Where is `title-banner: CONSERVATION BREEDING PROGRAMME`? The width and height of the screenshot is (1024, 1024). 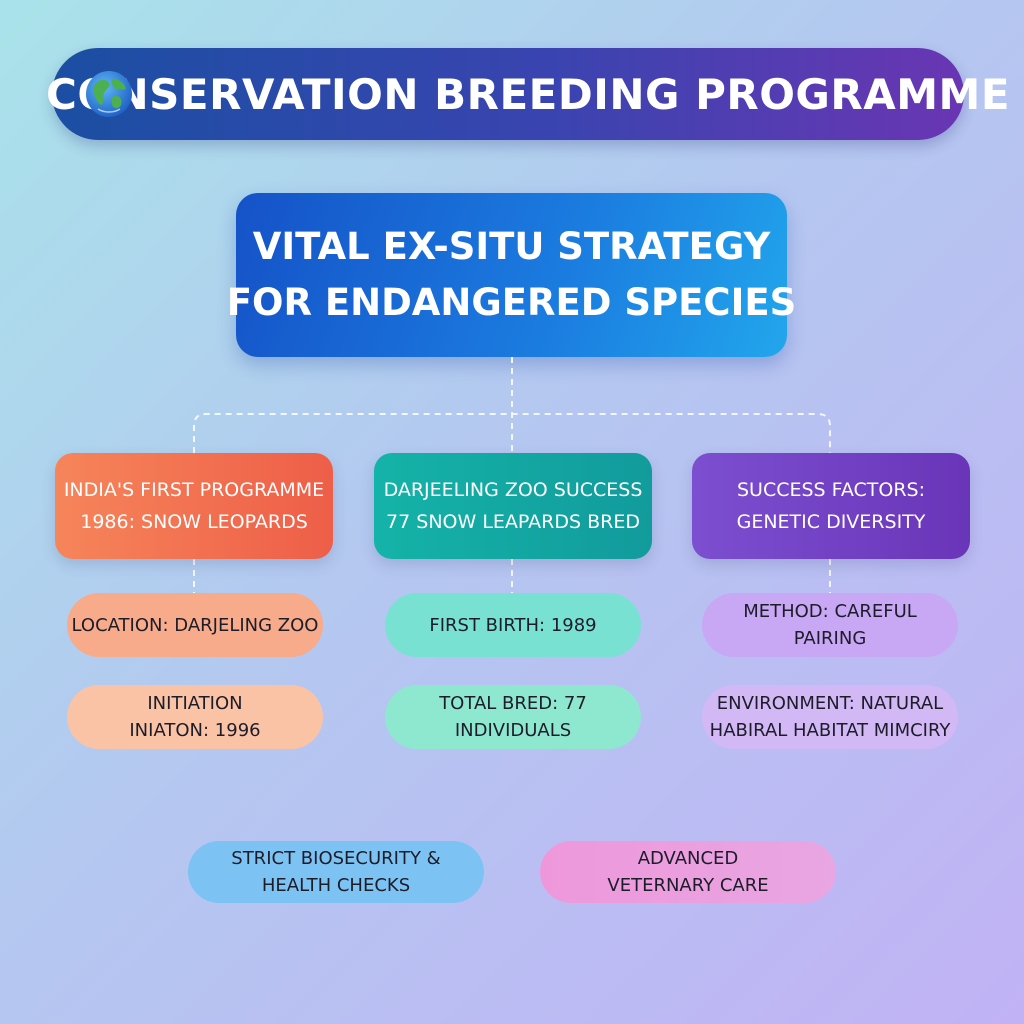
title-banner: CONSERVATION BREEDING PROGRAMME is located at coordinates (528, 94).